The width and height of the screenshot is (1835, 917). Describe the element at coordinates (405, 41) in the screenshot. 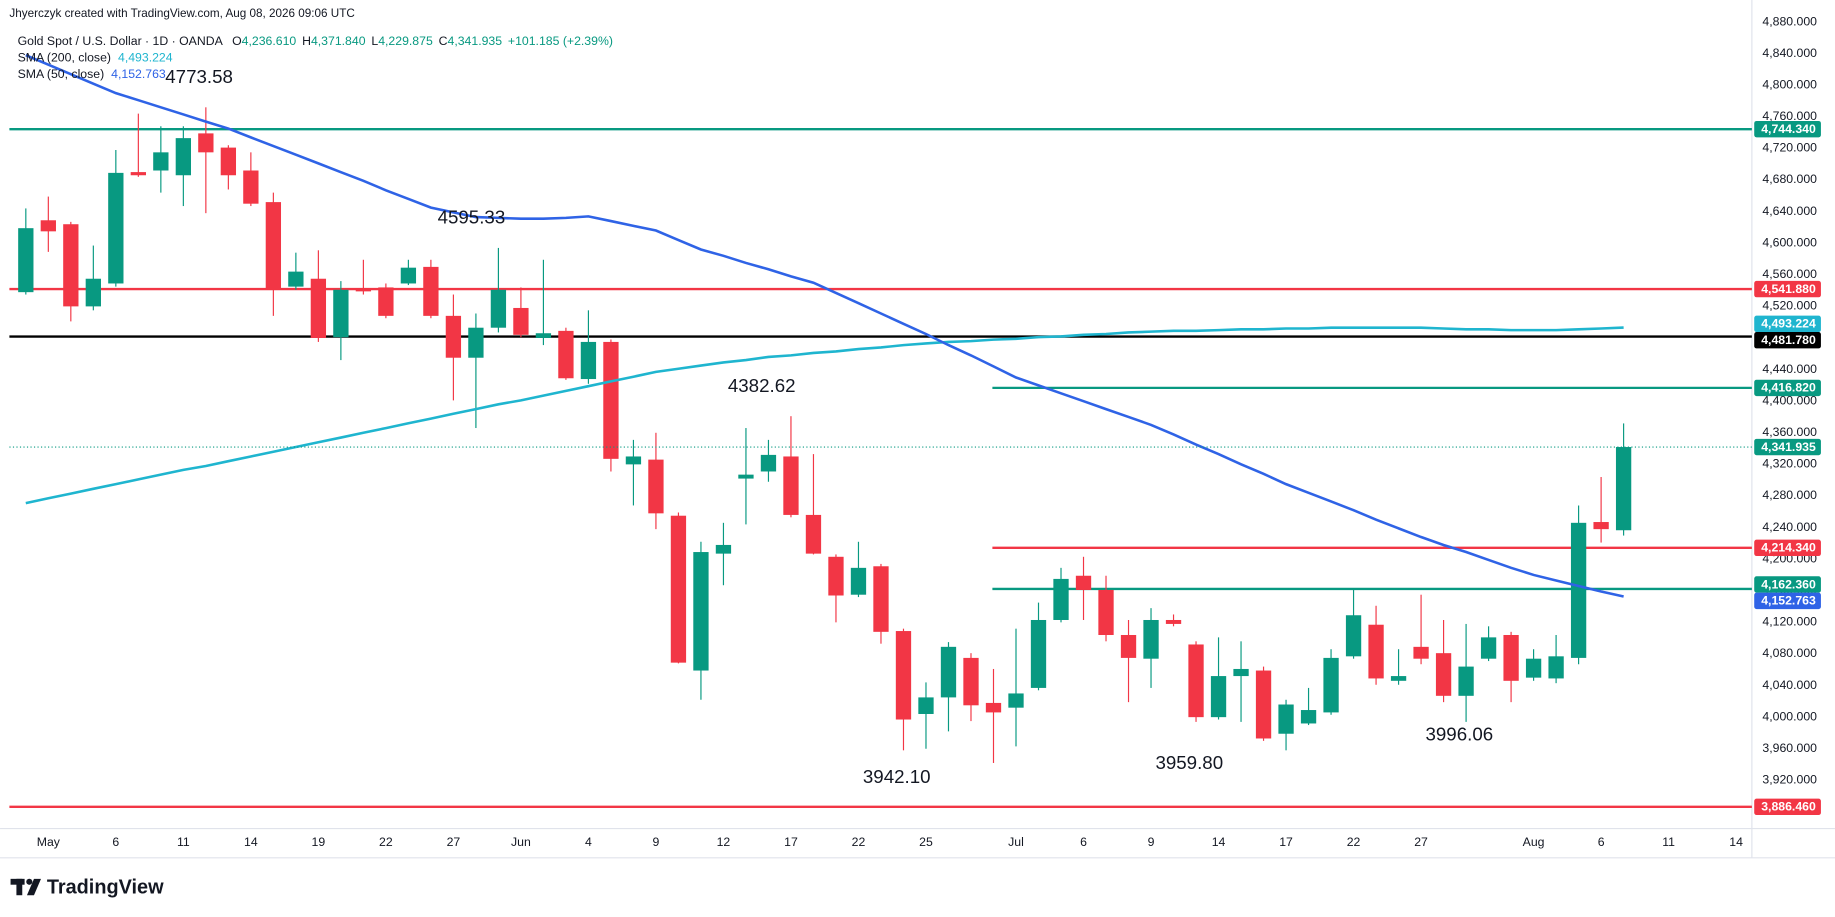

I see `ohlc-value: 4,229.875` at that location.